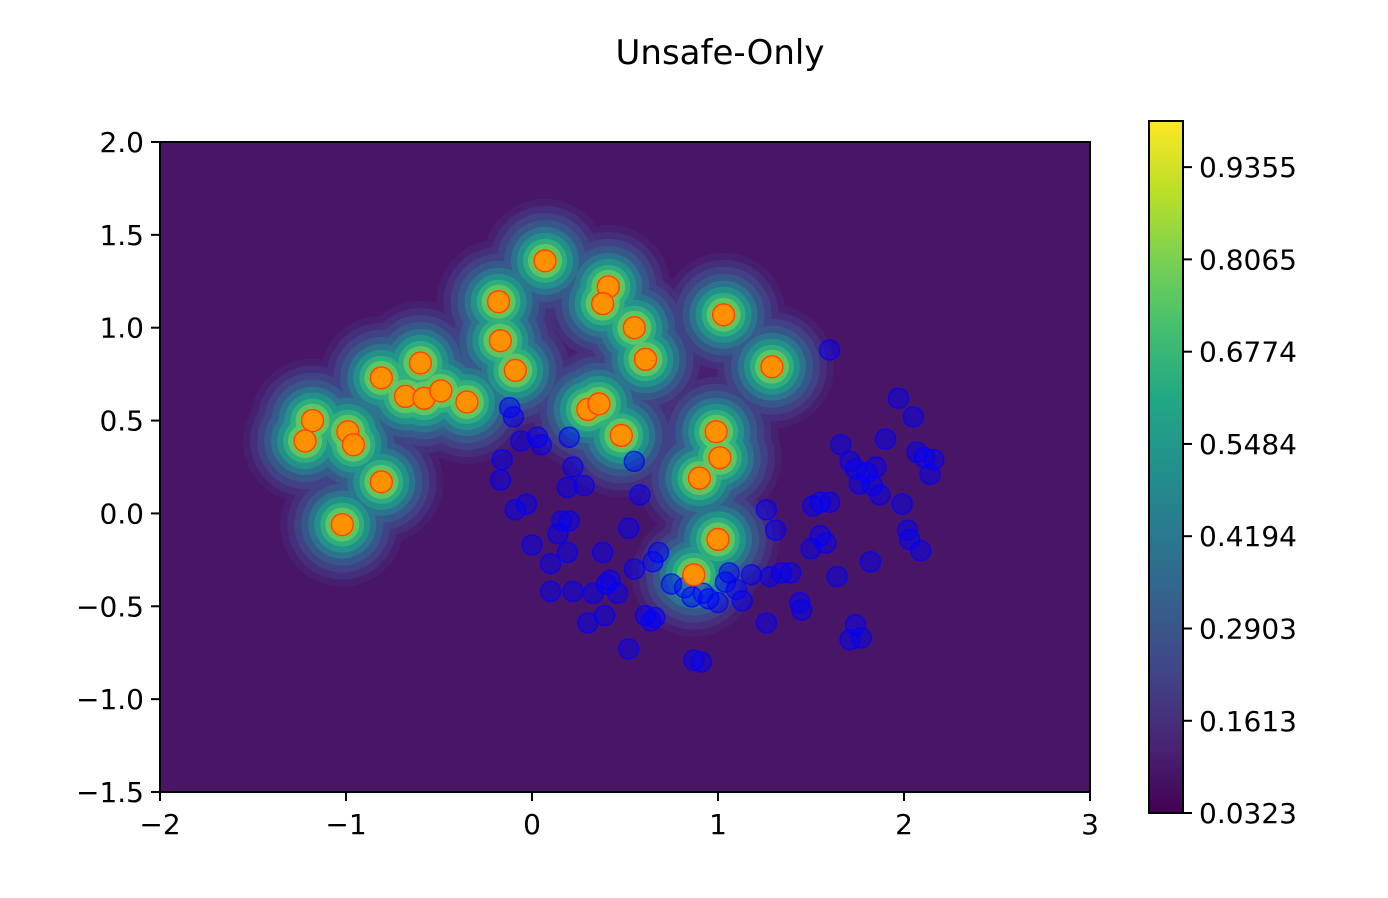  I want to click on colorbar-frame, so click(1166, 467).